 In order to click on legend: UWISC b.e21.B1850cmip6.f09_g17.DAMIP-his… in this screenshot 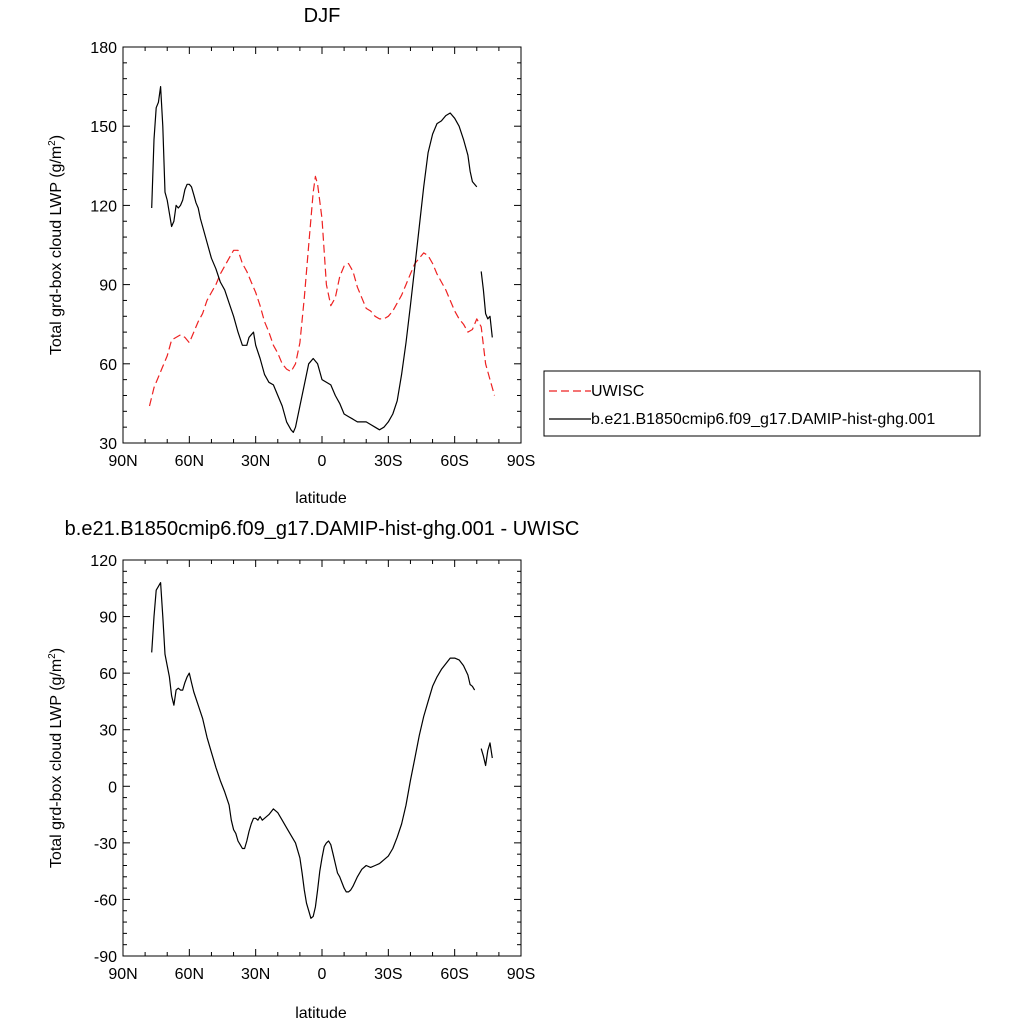, I will do `click(762, 403)`.